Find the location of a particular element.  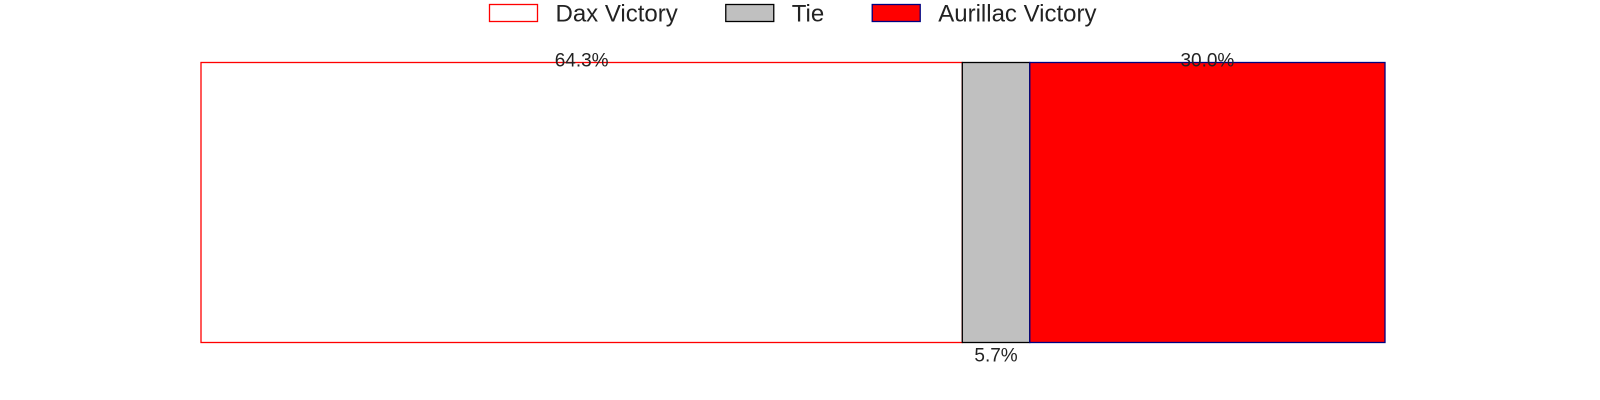

legend-label-aurillac-victory: Aurillac Victory is located at coordinates (1017, 14).